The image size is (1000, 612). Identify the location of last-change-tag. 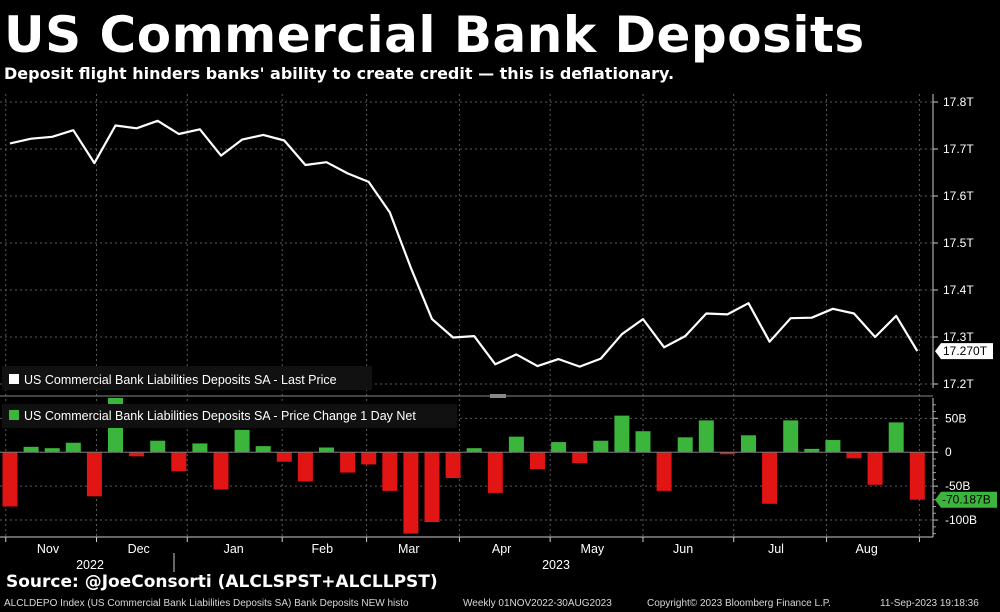
(966, 499).